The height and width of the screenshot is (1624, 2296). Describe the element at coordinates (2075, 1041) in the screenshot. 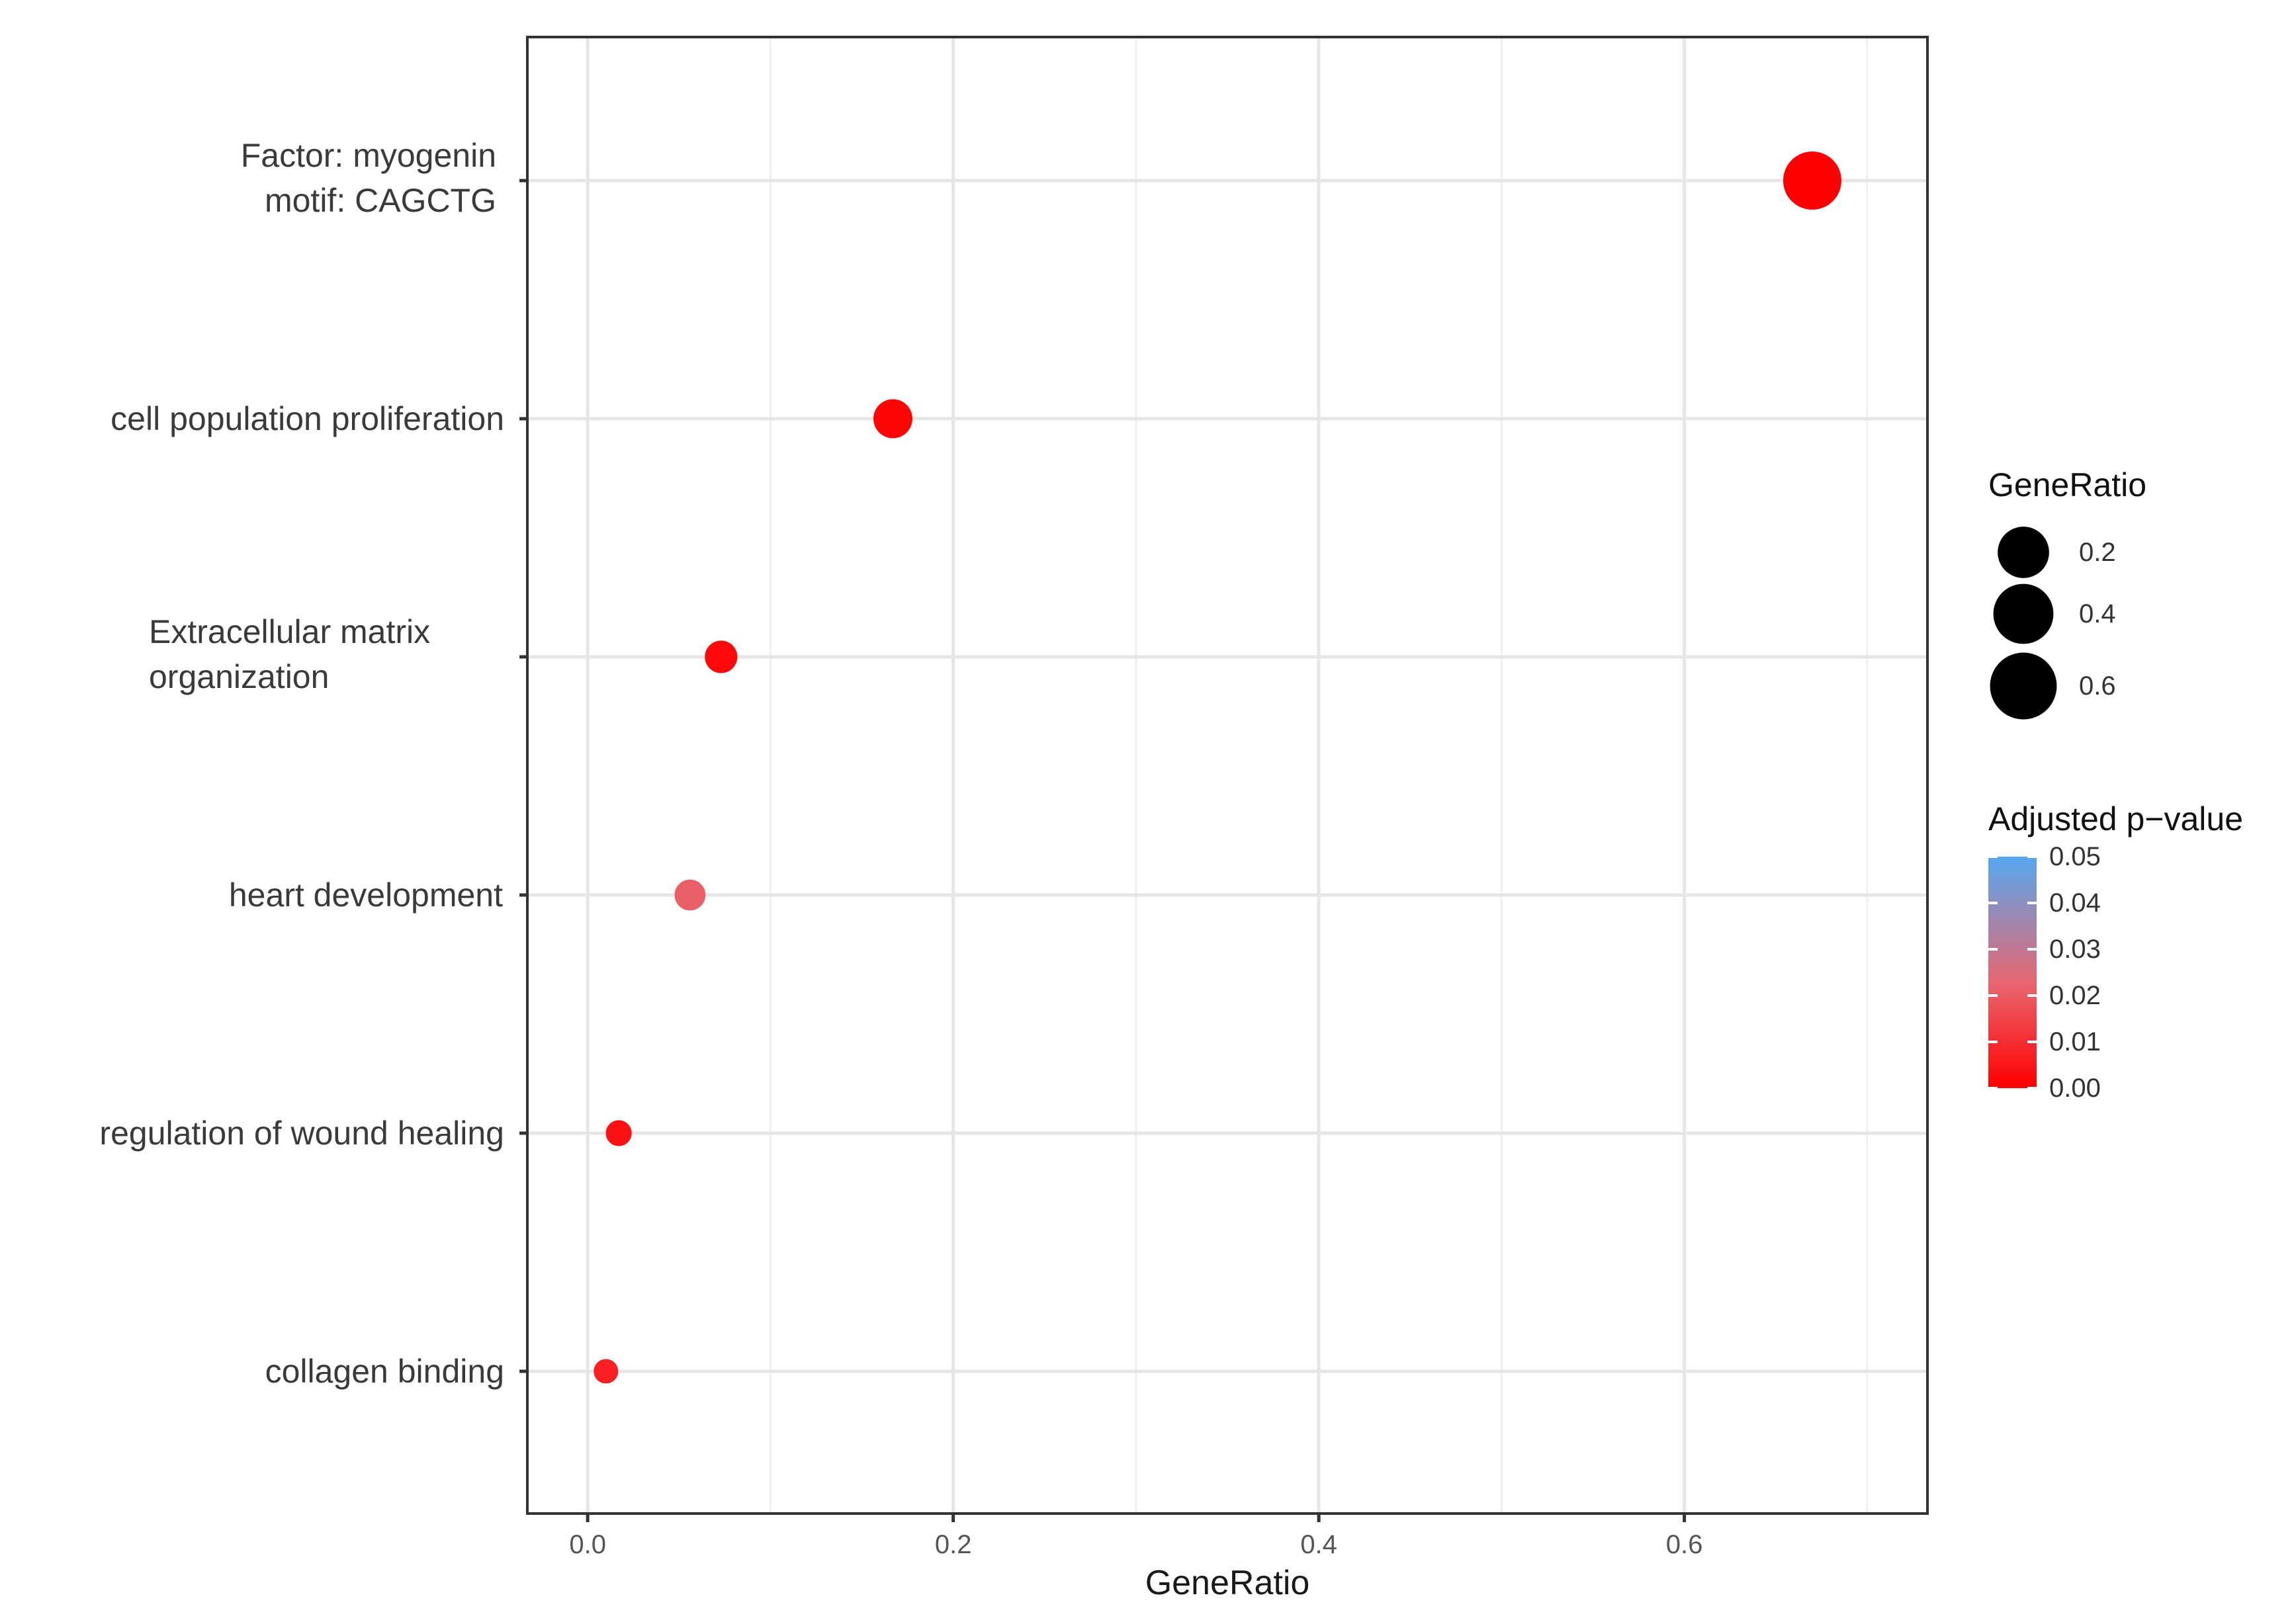

I see `colorbar-tick-label: 0.01` at that location.